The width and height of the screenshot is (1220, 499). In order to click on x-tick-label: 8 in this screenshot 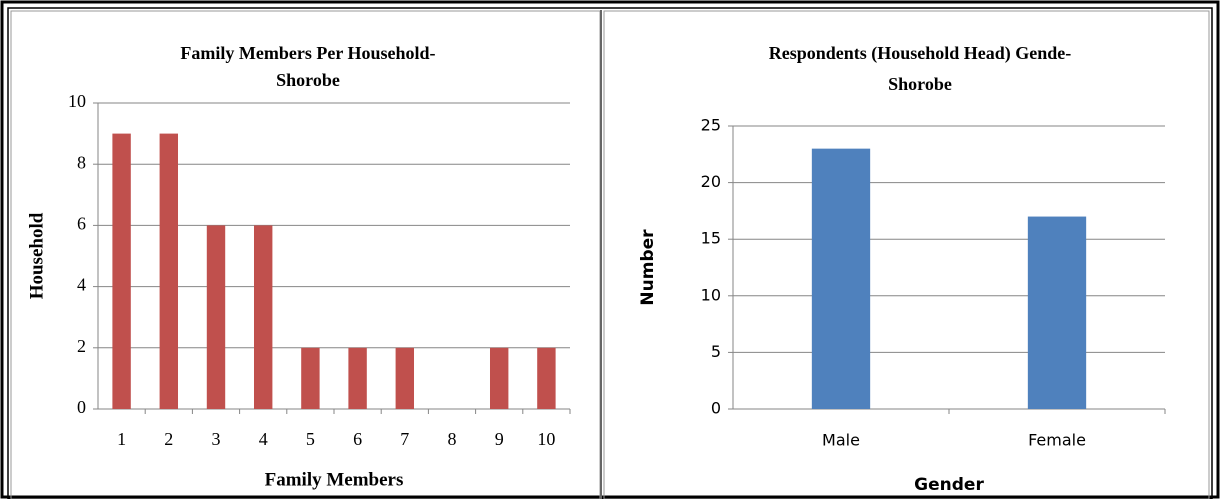, I will do `click(452, 439)`.